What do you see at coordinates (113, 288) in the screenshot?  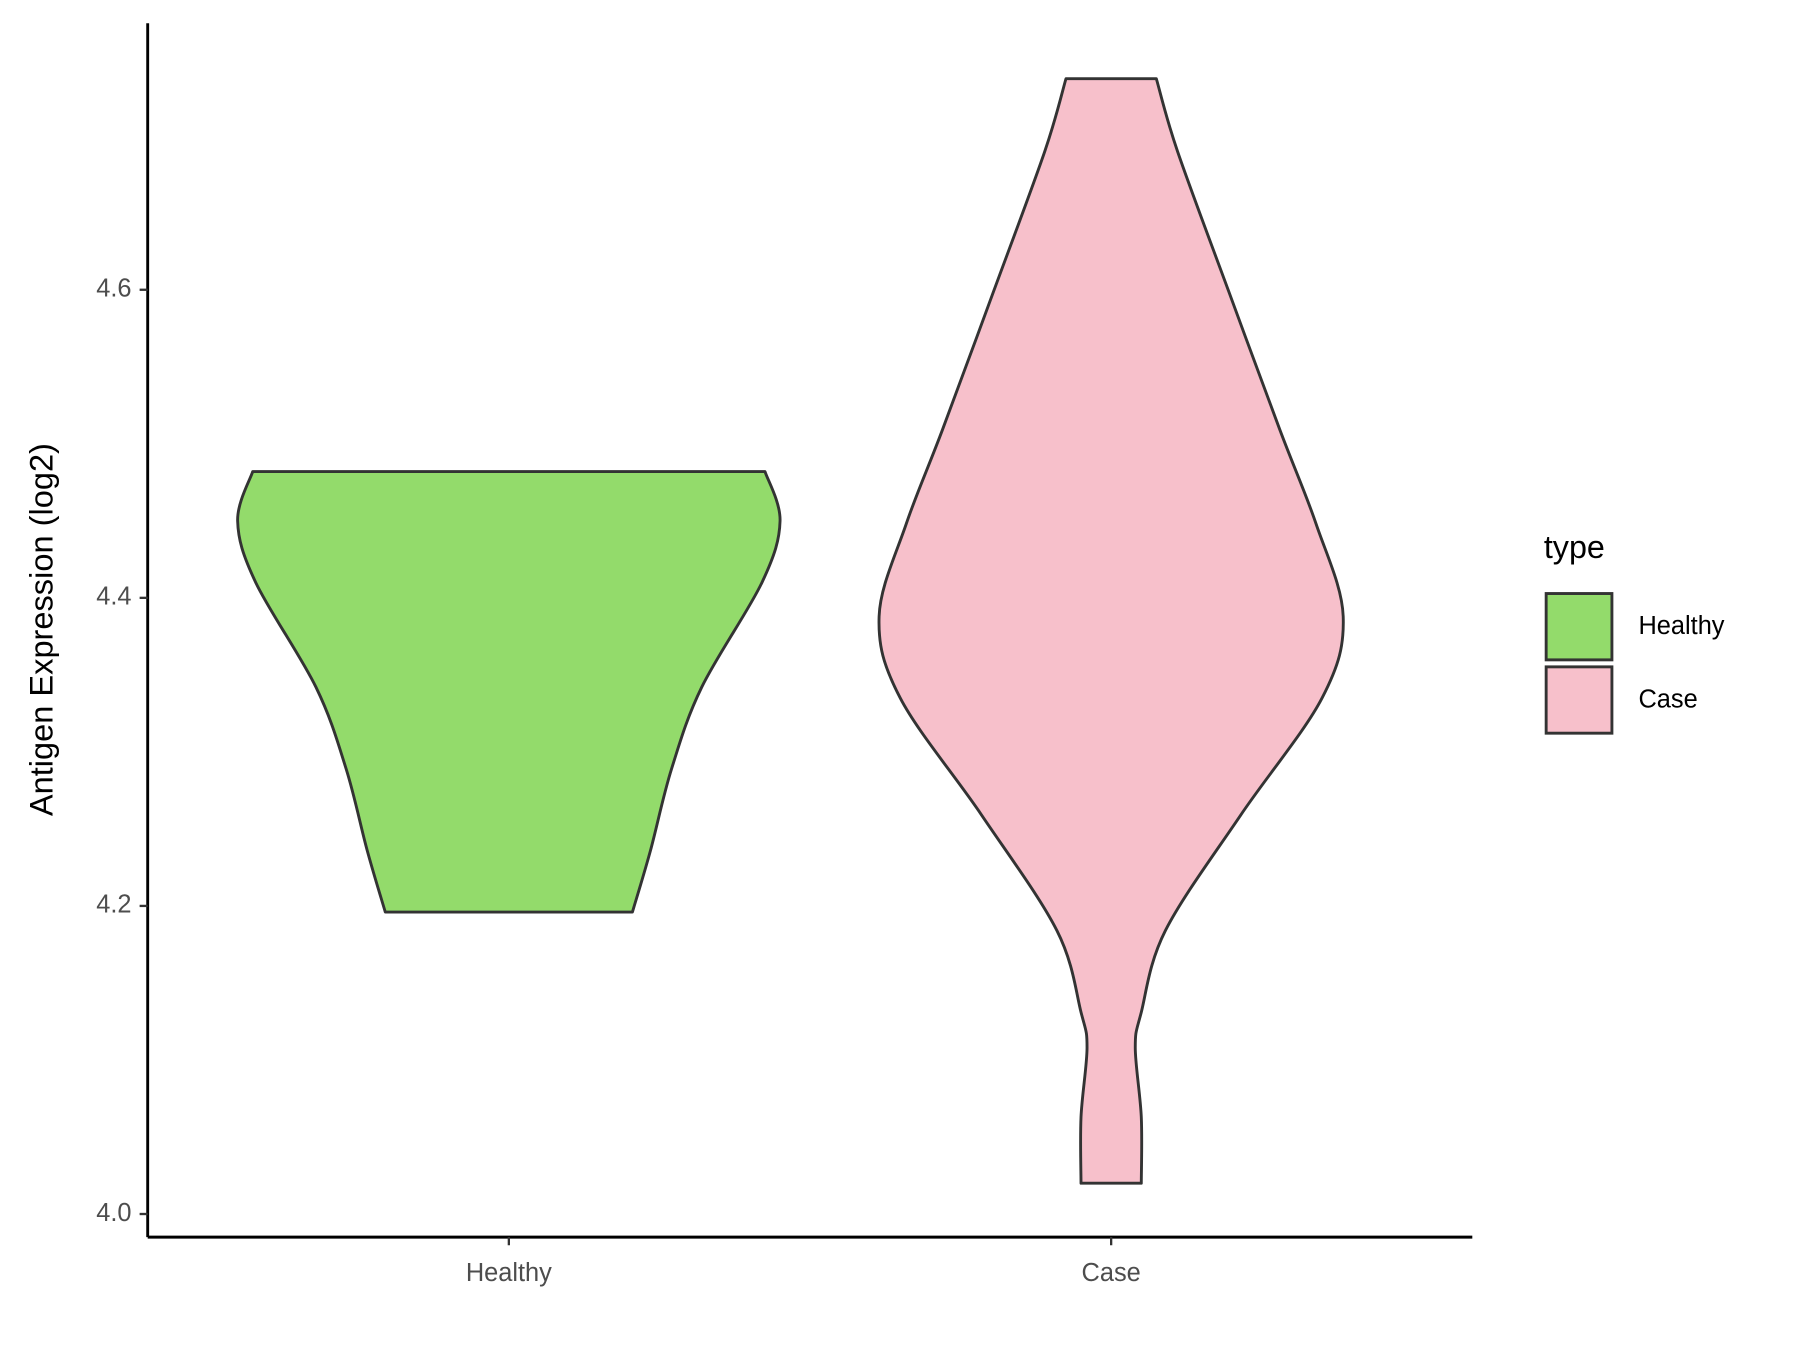 I see `y-tick-label: 4.6` at bounding box center [113, 288].